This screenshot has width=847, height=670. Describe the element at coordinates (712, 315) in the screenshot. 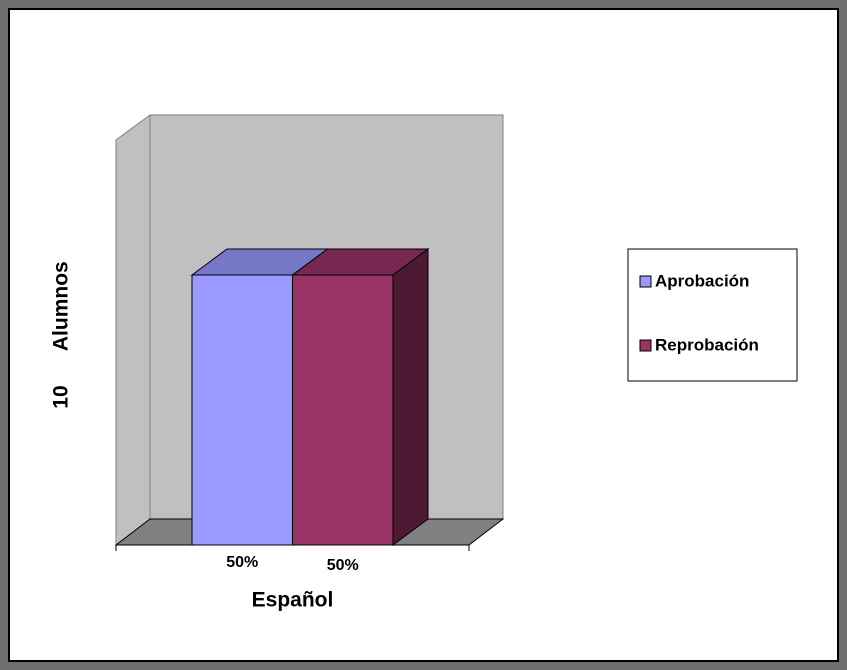

I see `legend` at that location.